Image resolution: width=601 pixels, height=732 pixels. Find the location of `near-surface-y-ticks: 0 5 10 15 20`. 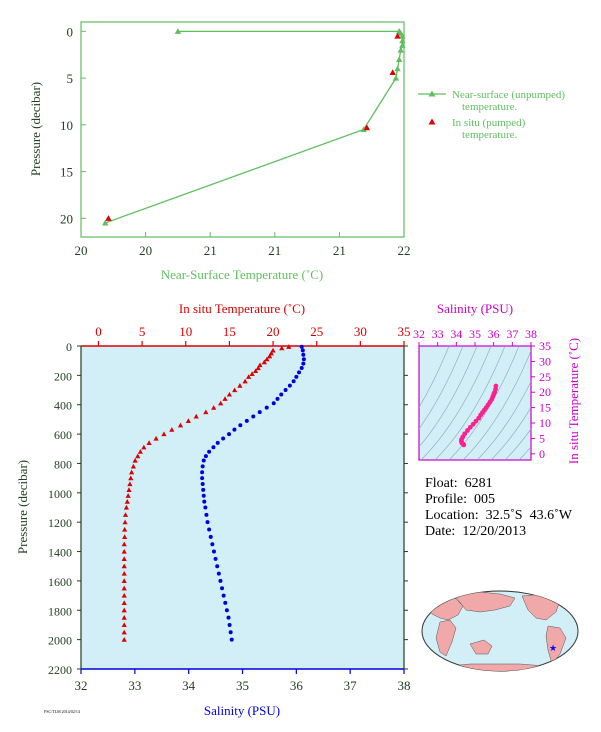

near-surface-y-ticks: 0 5 10 15 20 is located at coordinates (73, 125).